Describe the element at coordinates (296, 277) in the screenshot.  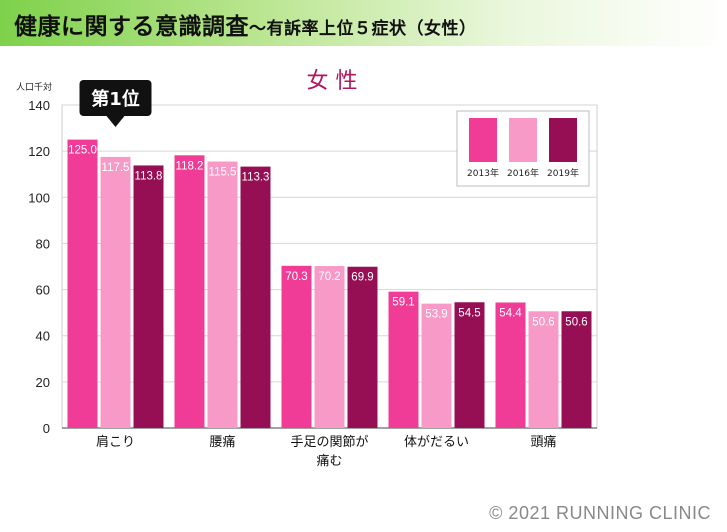
I see `data-label: 70.3` at that location.